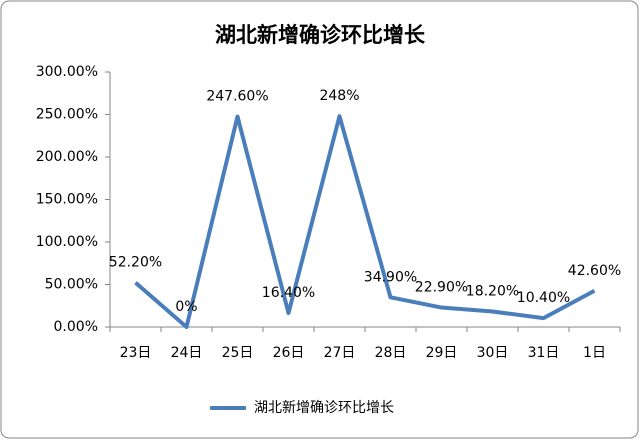 This screenshot has width=640, height=440. What do you see at coordinates (493, 353) in the screenshot?
I see `x-tick-label: 30日` at bounding box center [493, 353].